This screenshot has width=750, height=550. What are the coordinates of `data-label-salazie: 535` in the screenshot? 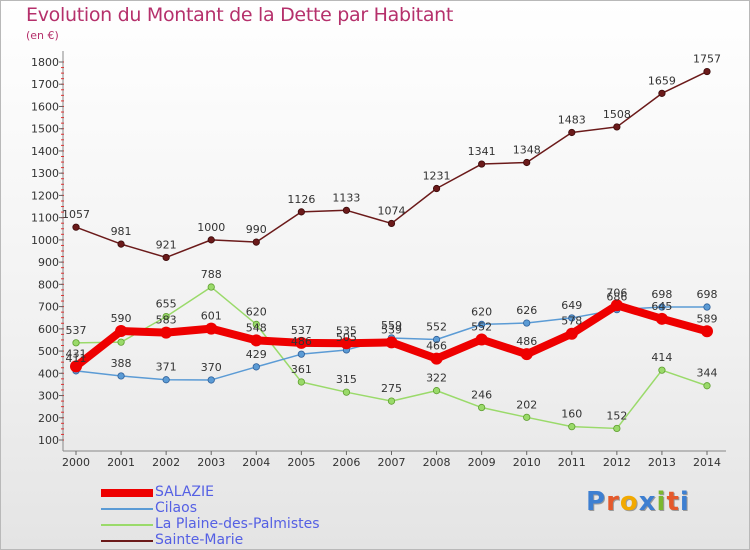 It's located at (346, 330).